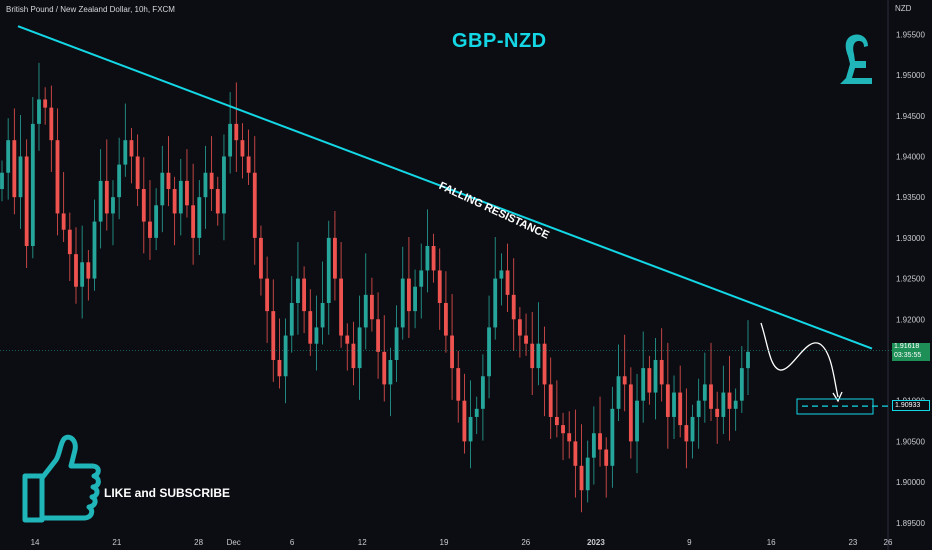  I want to click on time-tick-label: 16, so click(771, 542).